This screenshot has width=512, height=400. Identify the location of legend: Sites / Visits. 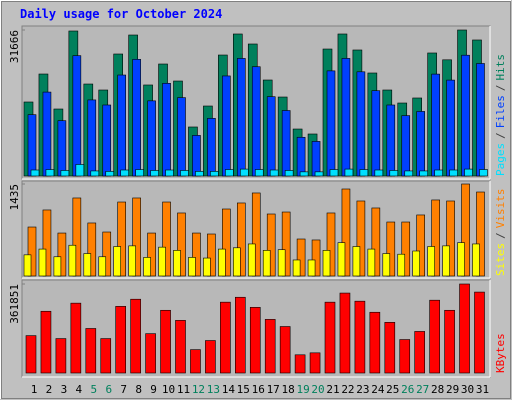
(500, 233).